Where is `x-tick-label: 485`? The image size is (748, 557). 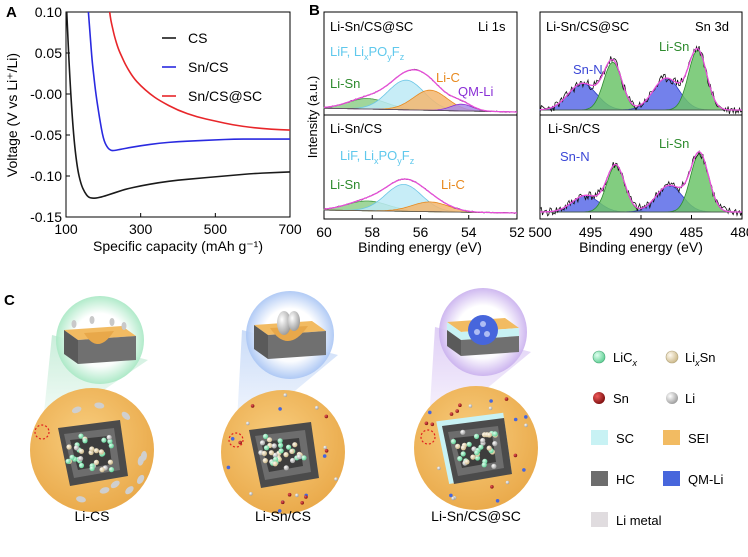
x-tick-label: 485 is located at coordinates (692, 232).